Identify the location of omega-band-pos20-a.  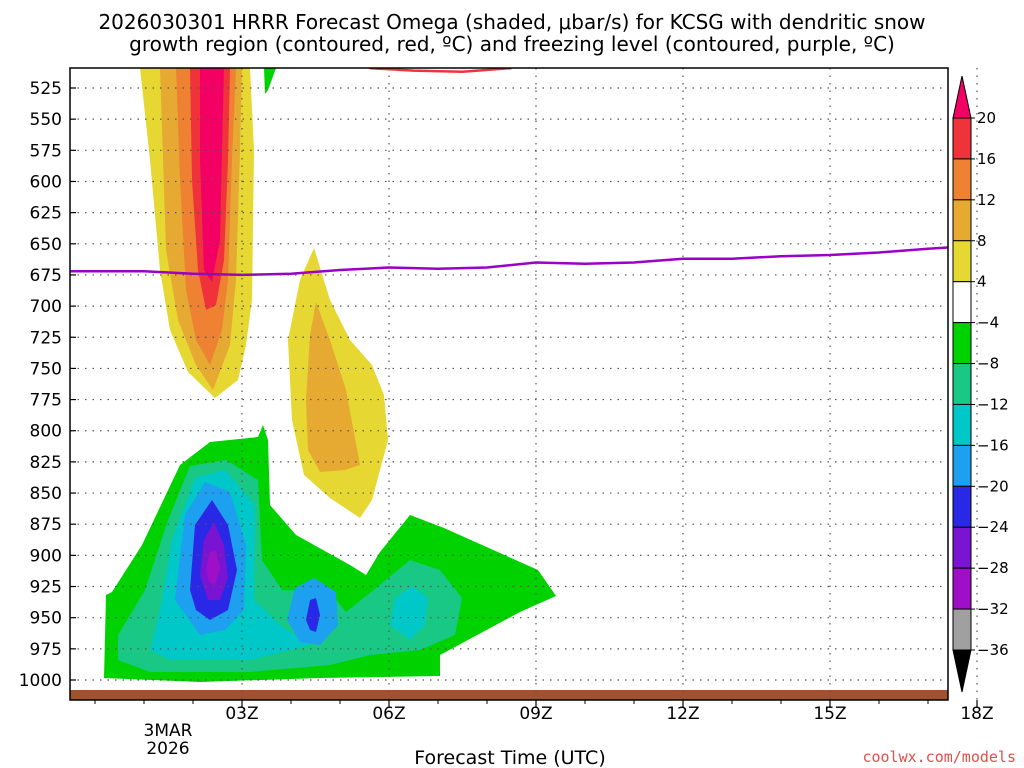
(212, 175).